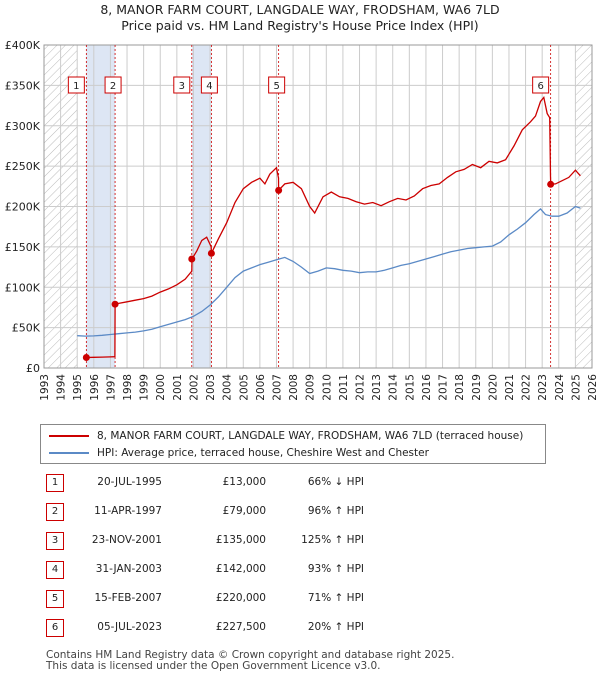  What do you see at coordinates (300, 540) in the screenshot?
I see `transaction-row: 3 23-NOV-2001 £135,000 125% ↑ HPI` at bounding box center [300, 540].